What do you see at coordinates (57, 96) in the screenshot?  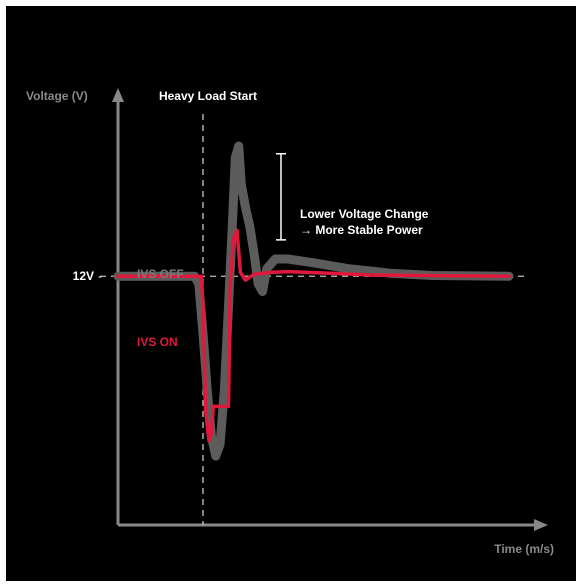 I see `y-axis-label: Voltage (V)` at bounding box center [57, 96].